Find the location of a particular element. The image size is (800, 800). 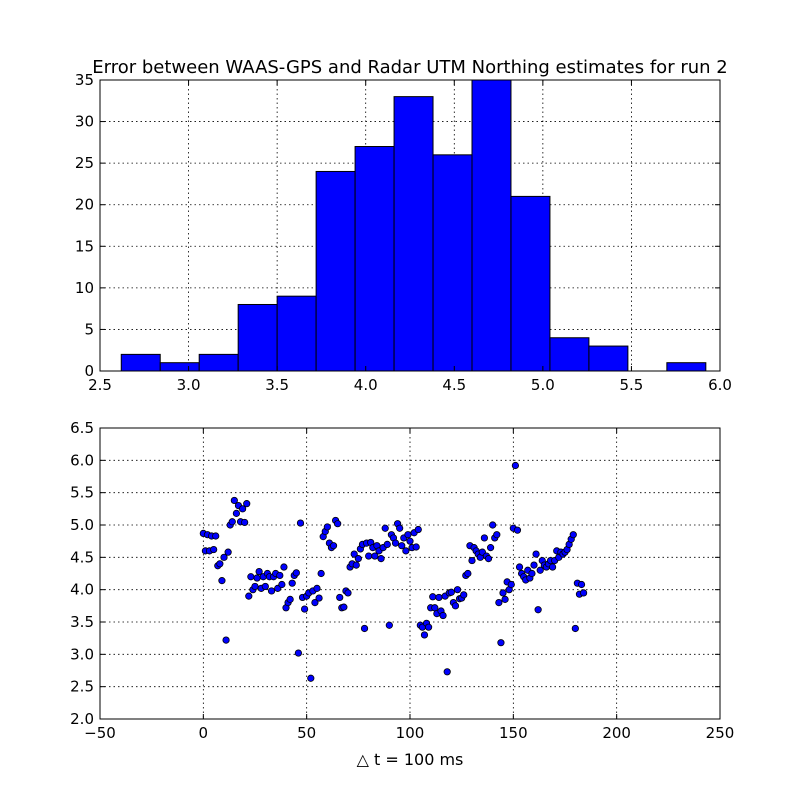

y-tick-label: 15 is located at coordinates (84, 246).